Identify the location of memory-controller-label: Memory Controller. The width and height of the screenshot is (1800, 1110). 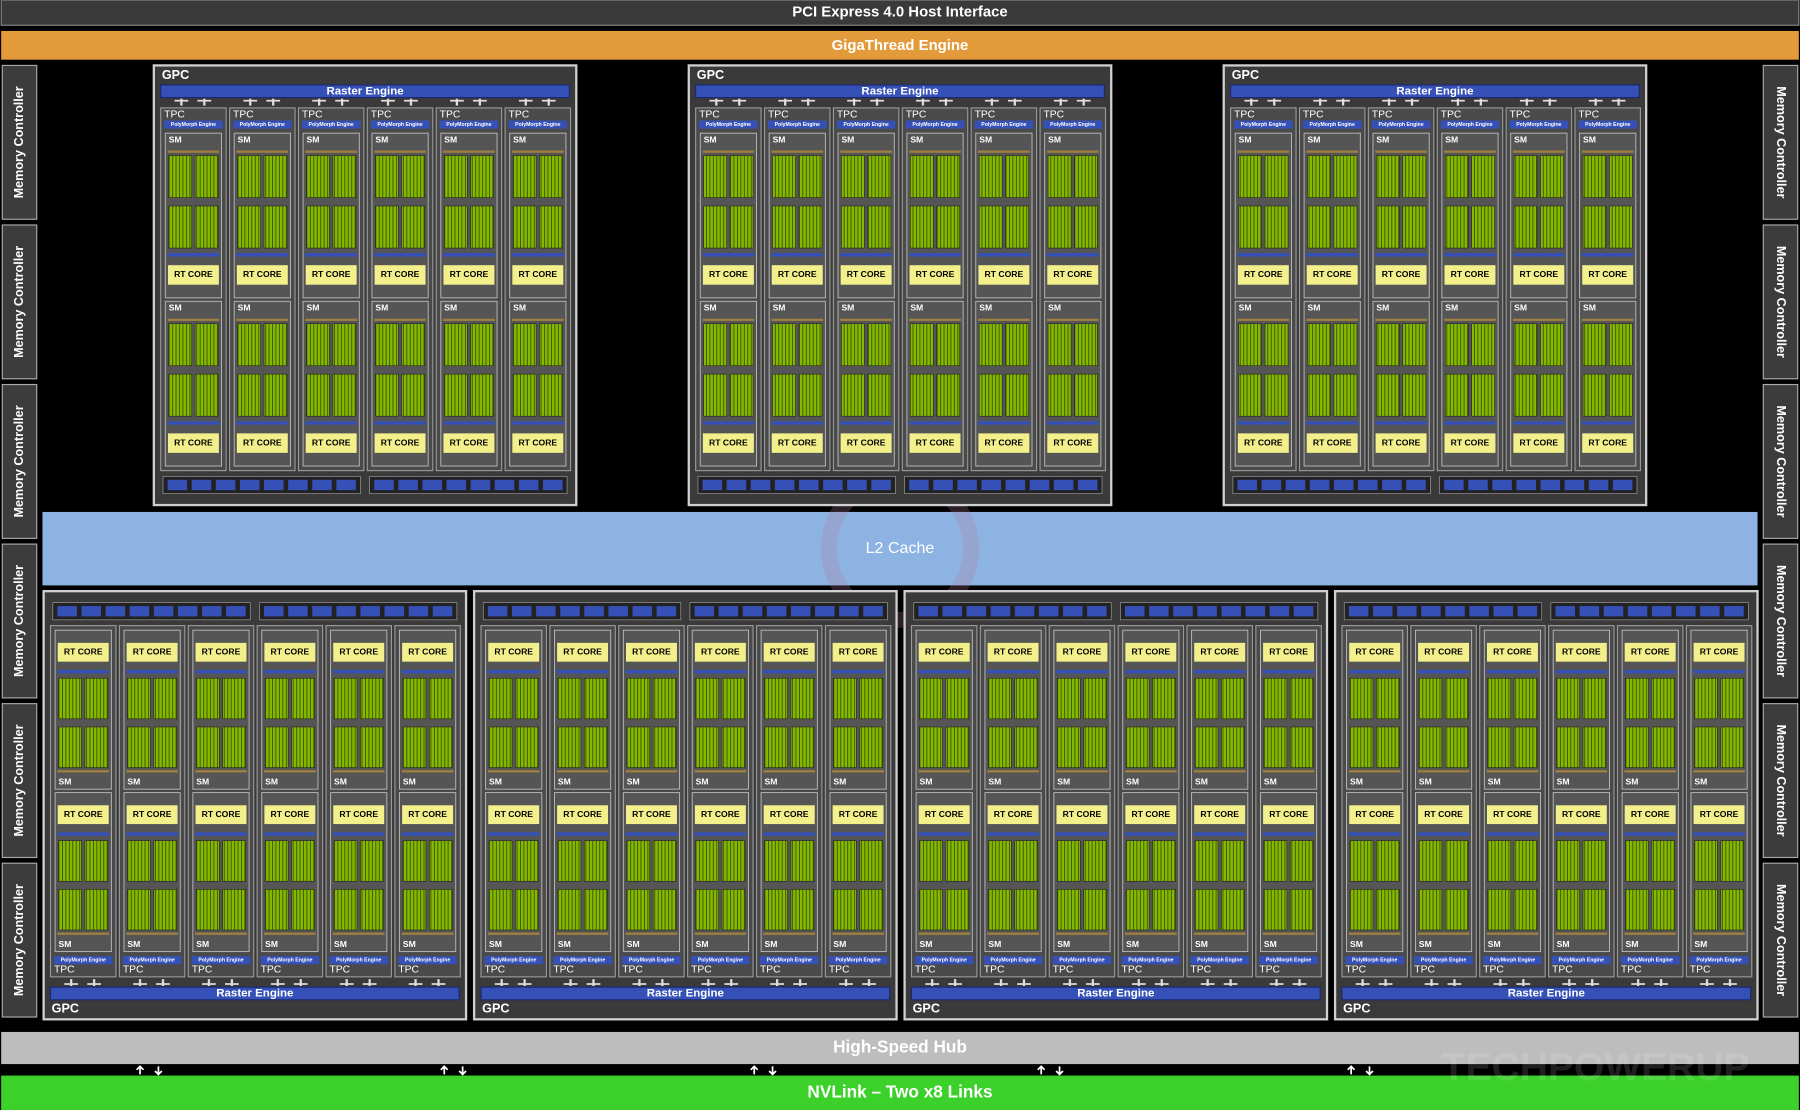
(1781, 621).